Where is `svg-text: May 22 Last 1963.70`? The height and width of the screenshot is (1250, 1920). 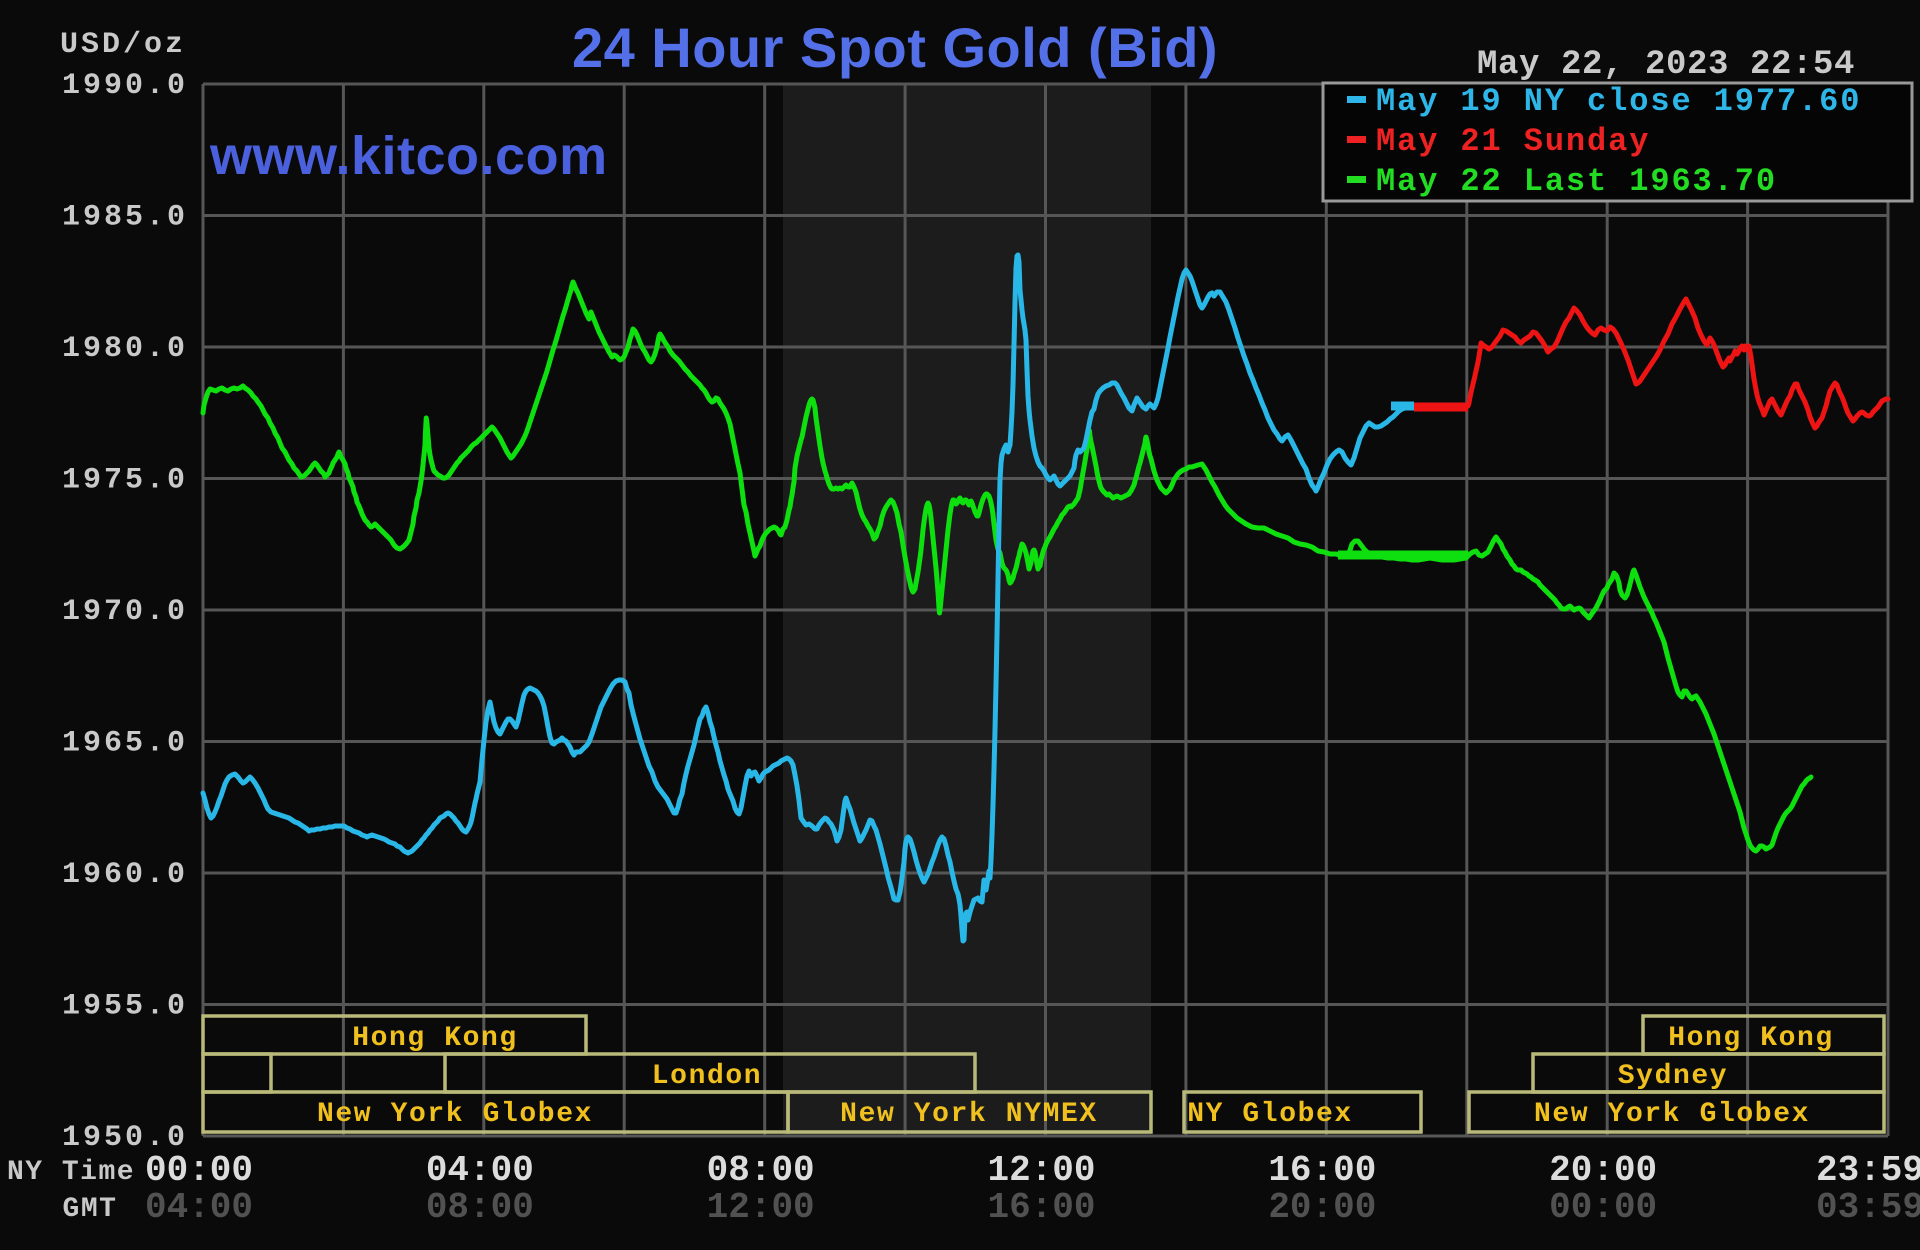 svg-text: May 22 Last 1963.70 is located at coordinates (1576, 181).